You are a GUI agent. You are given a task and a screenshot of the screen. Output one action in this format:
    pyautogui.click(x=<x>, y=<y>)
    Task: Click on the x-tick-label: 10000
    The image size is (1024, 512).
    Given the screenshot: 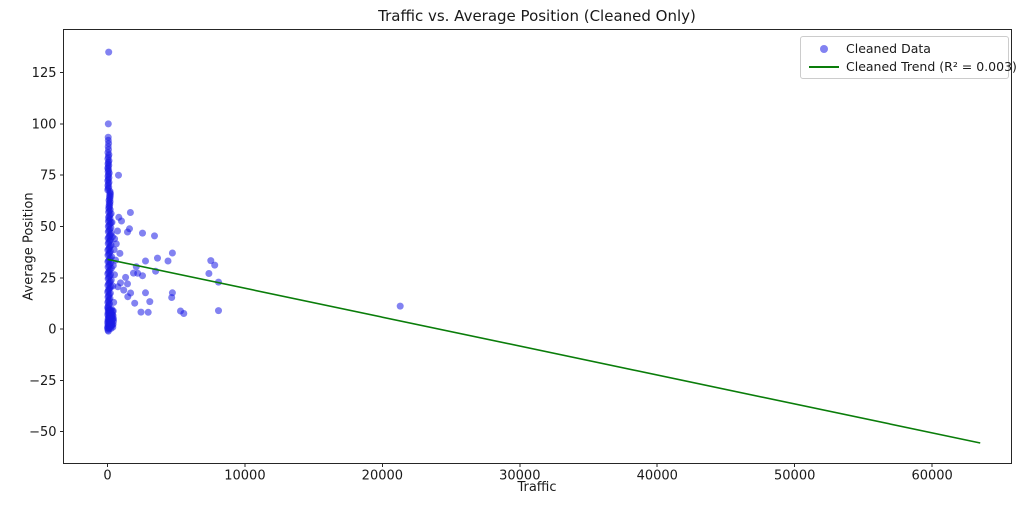 What is the action you would take?
    pyautogui.click(x=244, y=476)
    